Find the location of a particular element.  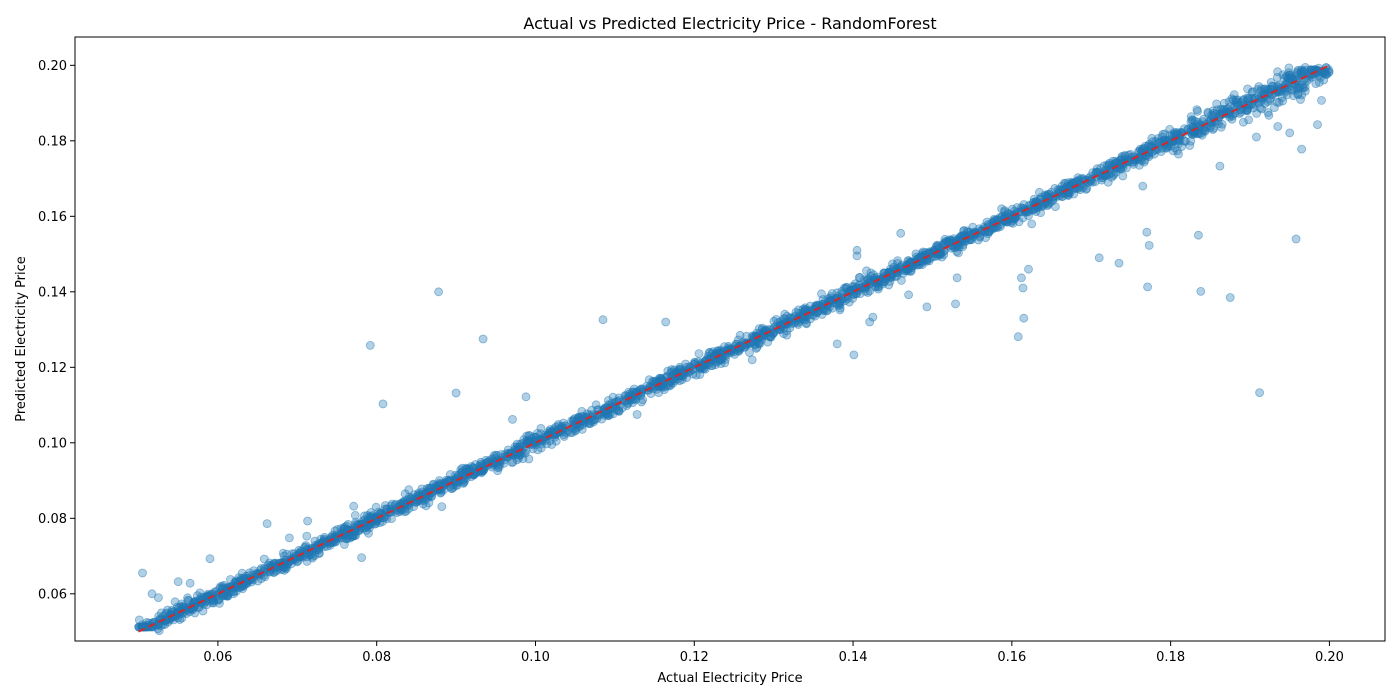

x-tick-label: 0.16 is located at coordinates (1011, 657).